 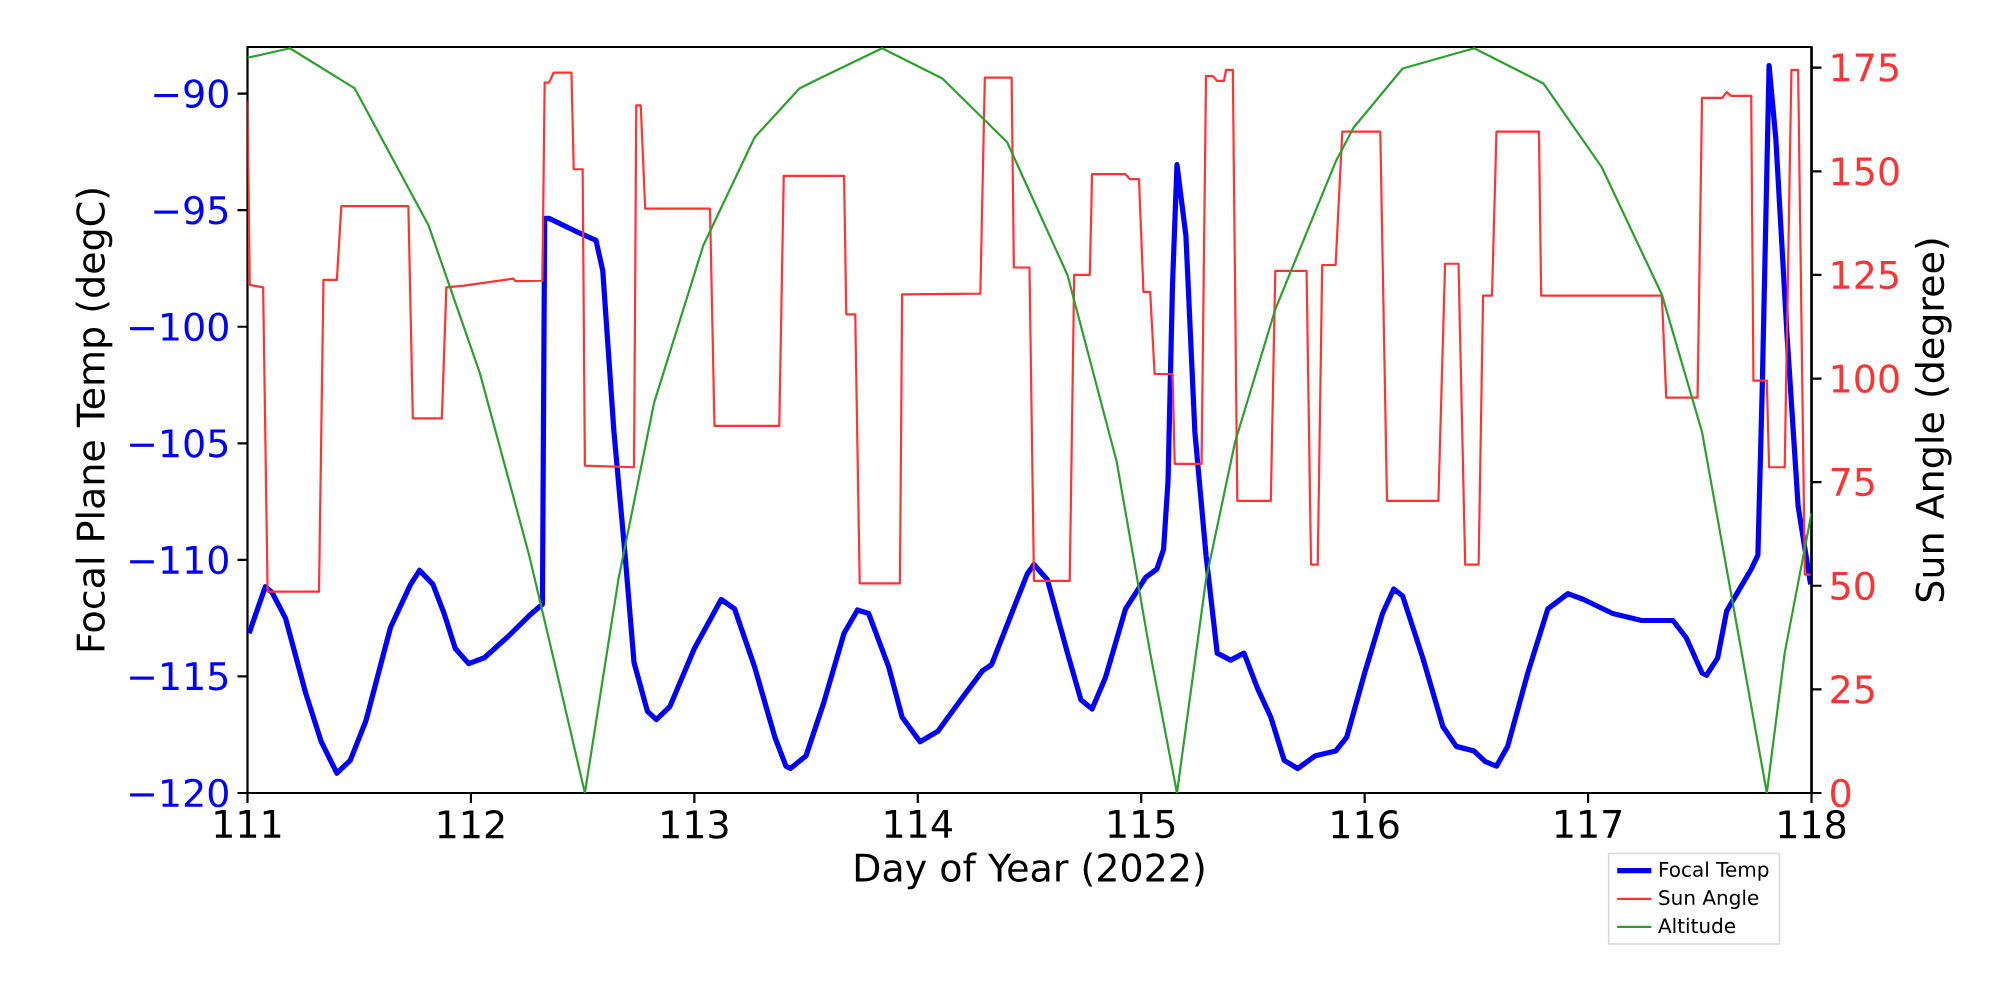 What do you see at coordinates (179, 443) in the screenshot?
I see `y-tick-label: −105` at bounding box center [179, 443].